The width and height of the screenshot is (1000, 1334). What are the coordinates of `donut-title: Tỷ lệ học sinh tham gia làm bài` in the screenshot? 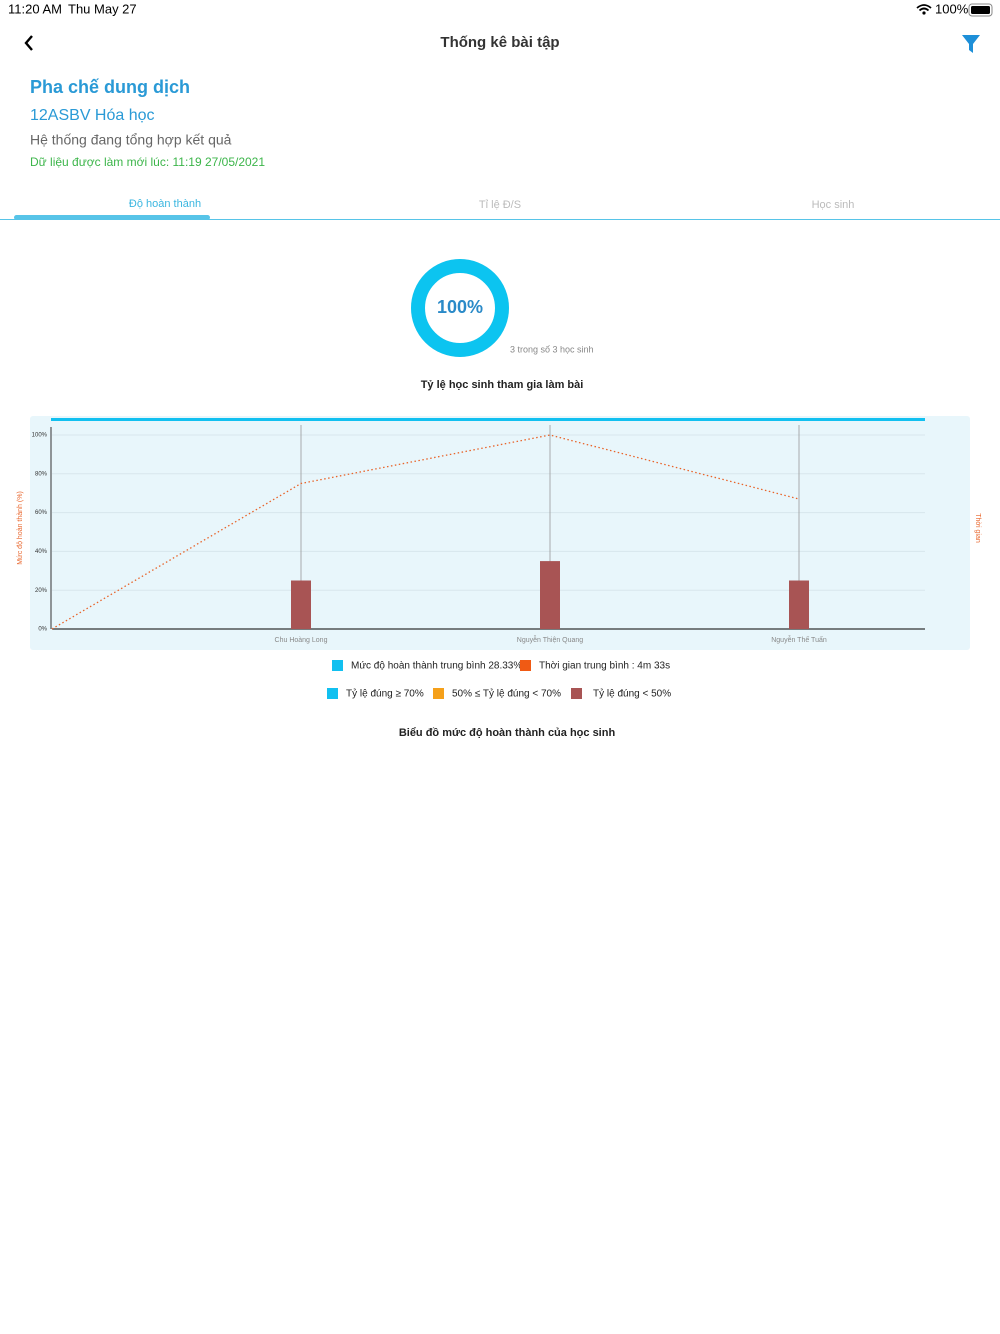 It's located at (502, 385).